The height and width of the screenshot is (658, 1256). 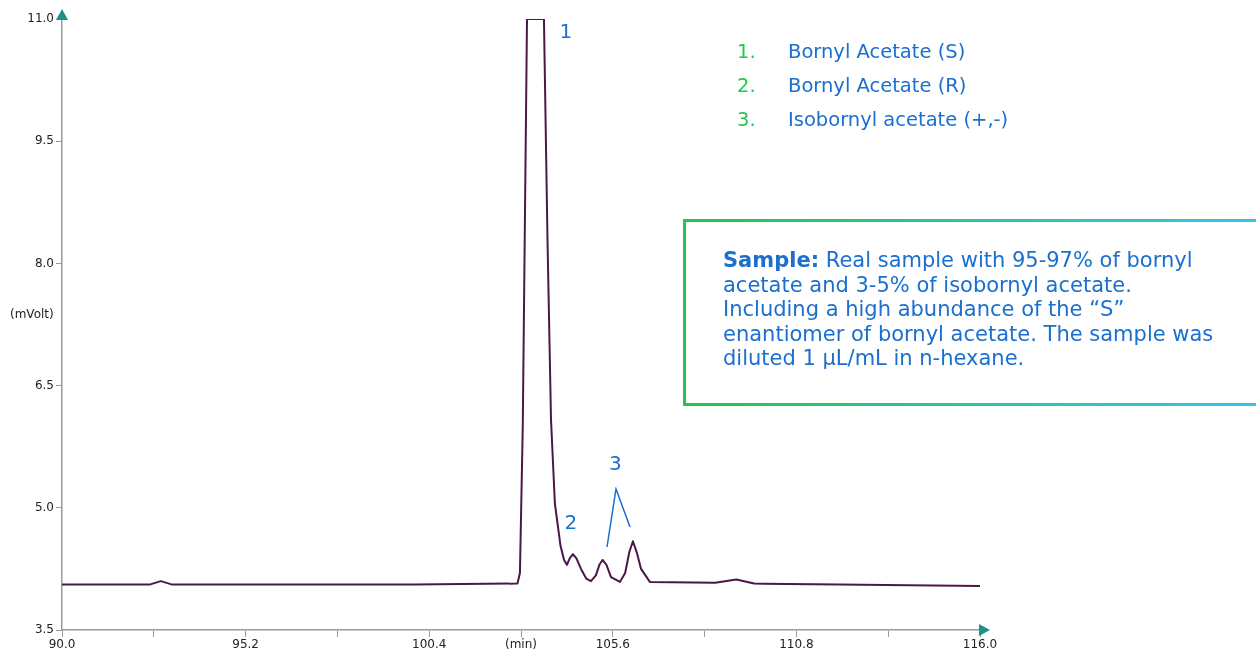 I want to click on y-tick-label: 6.5, so click(x=44, y=384).